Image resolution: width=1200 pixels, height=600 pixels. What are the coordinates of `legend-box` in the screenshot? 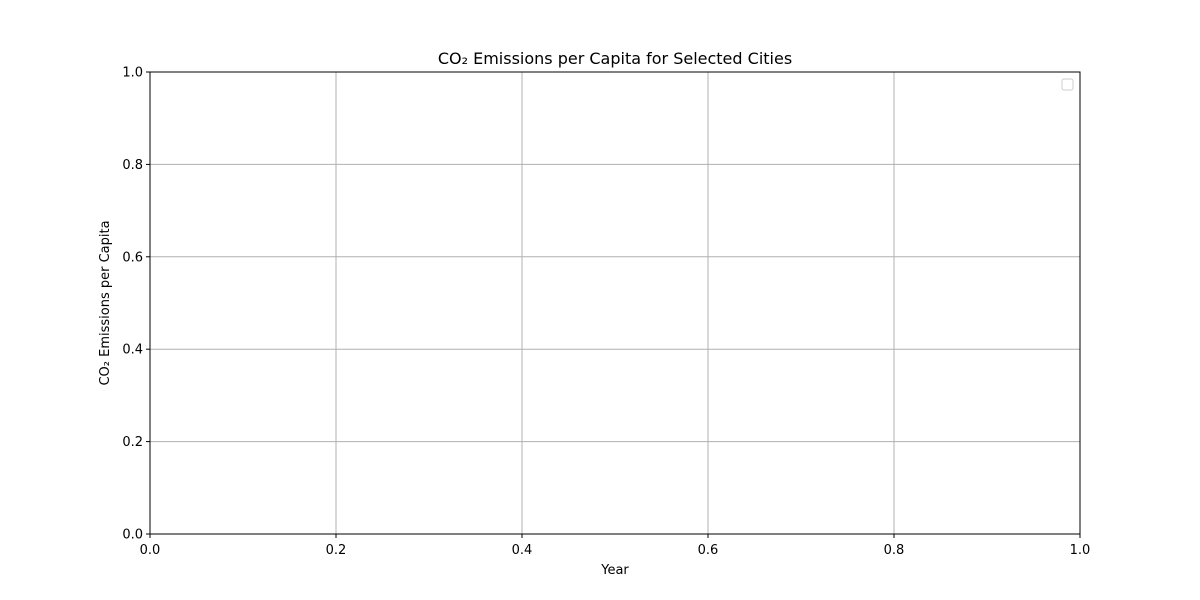 It's located at (1067, 84).